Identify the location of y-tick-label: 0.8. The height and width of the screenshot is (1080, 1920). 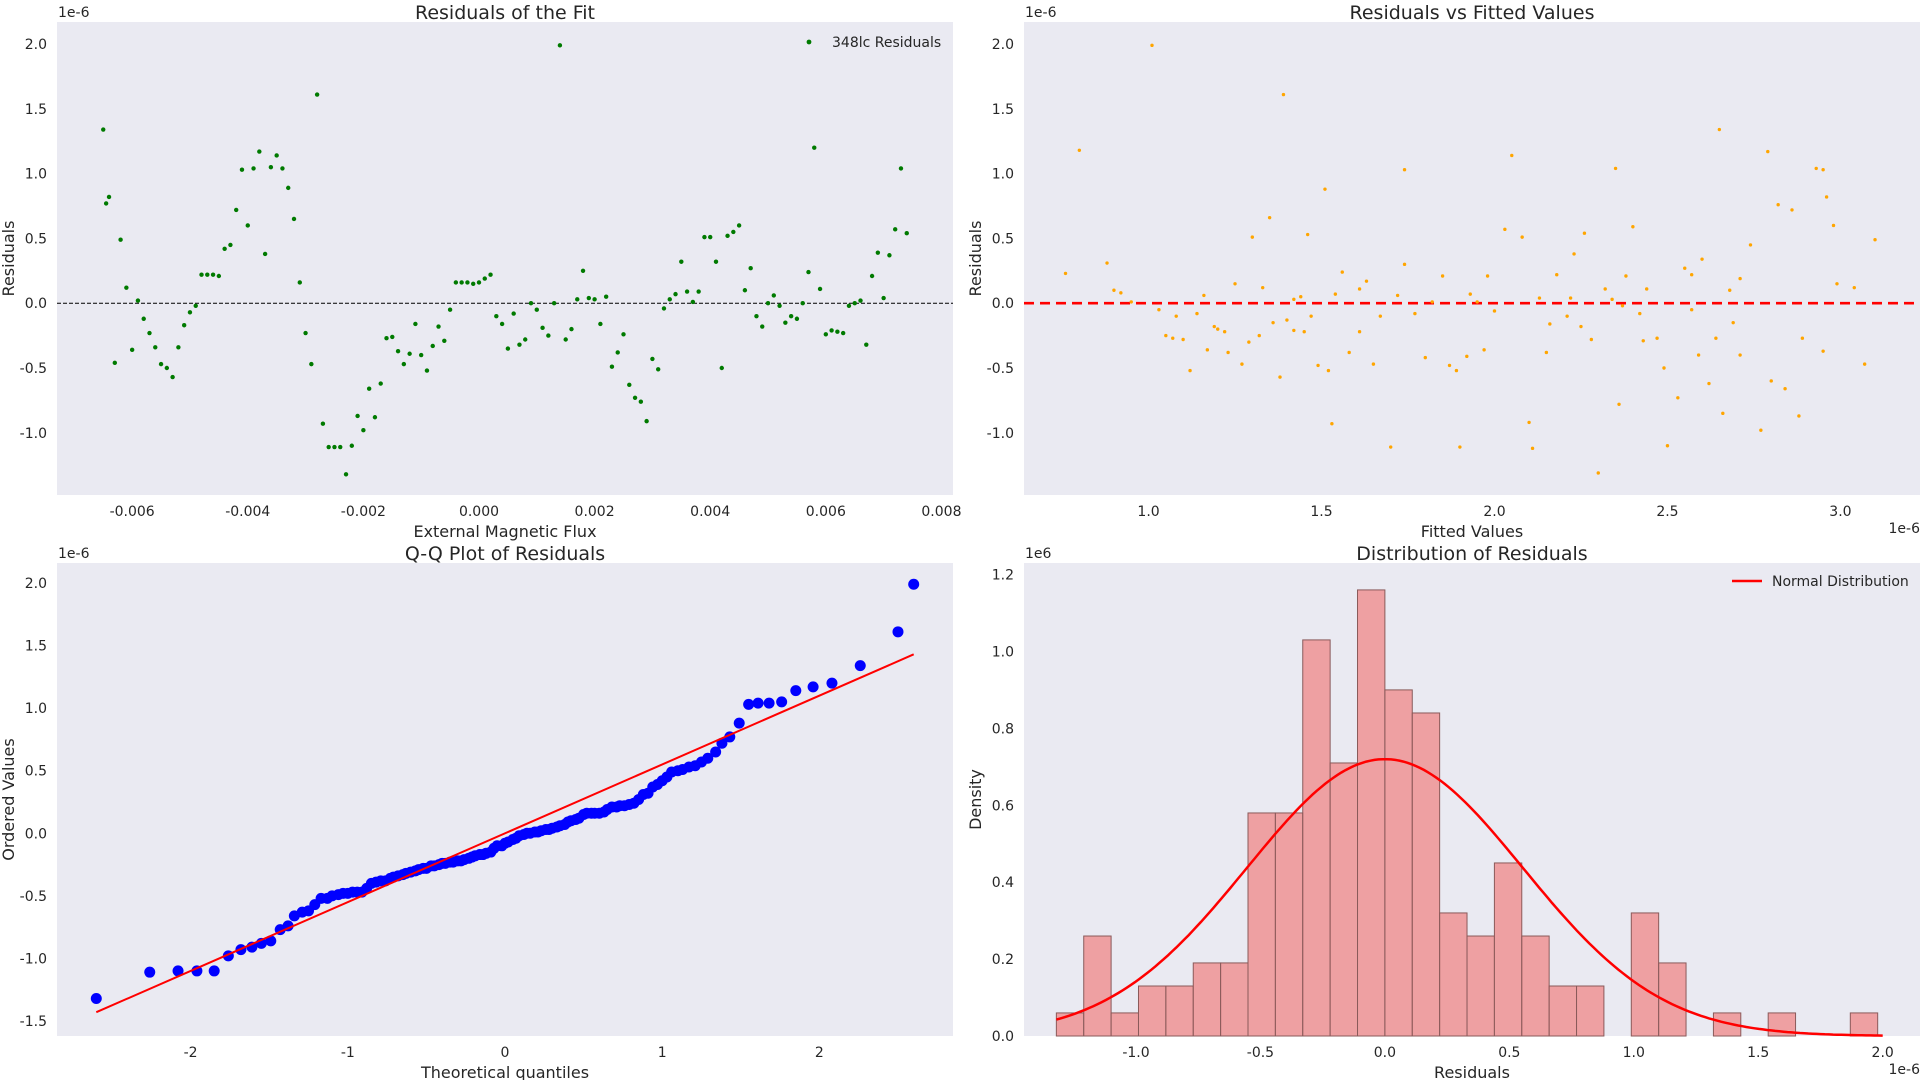
(1003, 729).